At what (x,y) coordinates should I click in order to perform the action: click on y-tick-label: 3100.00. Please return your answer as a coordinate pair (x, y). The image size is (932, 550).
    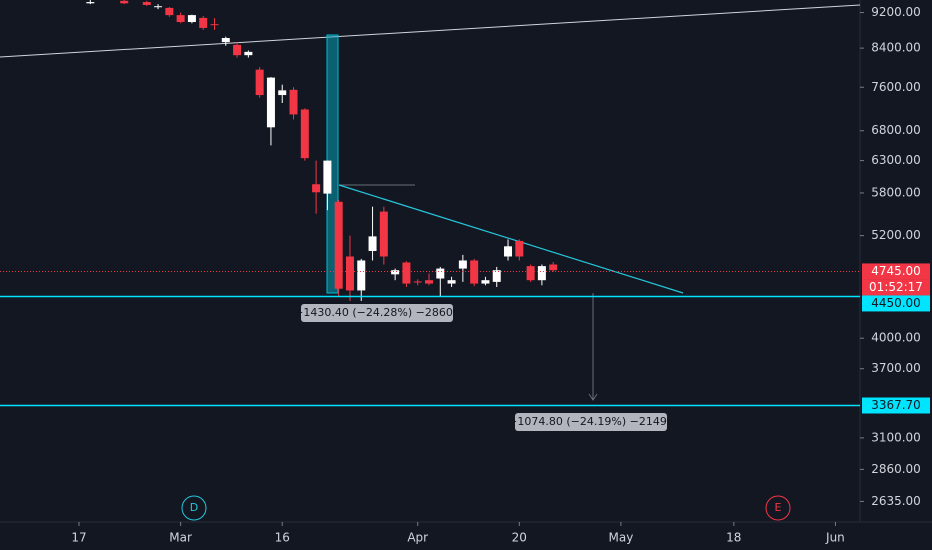
    Looking at the image, I should click on (896, 437).